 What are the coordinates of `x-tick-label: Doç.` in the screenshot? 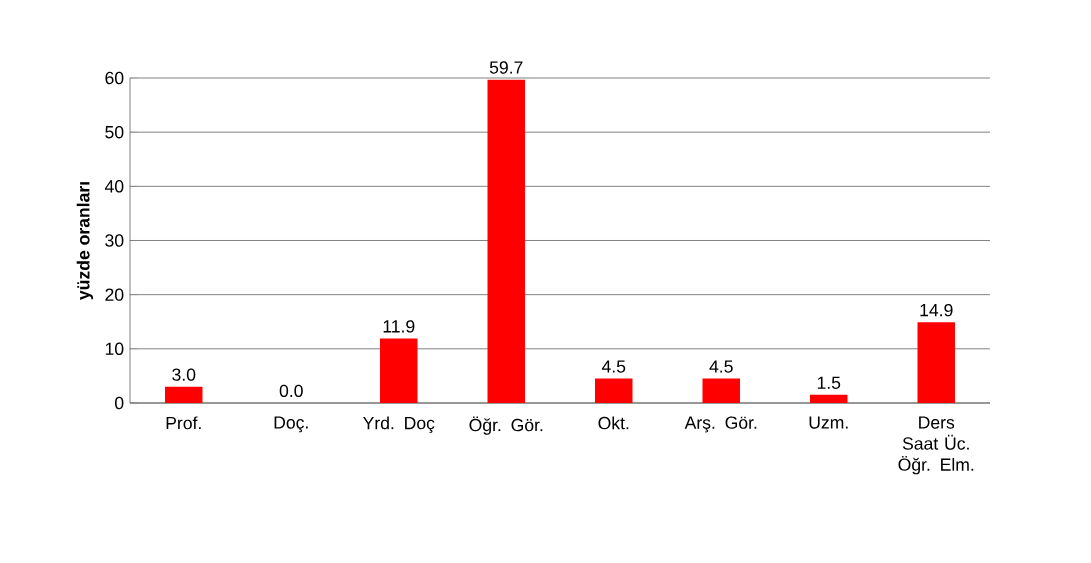 It's located at (291, 424).